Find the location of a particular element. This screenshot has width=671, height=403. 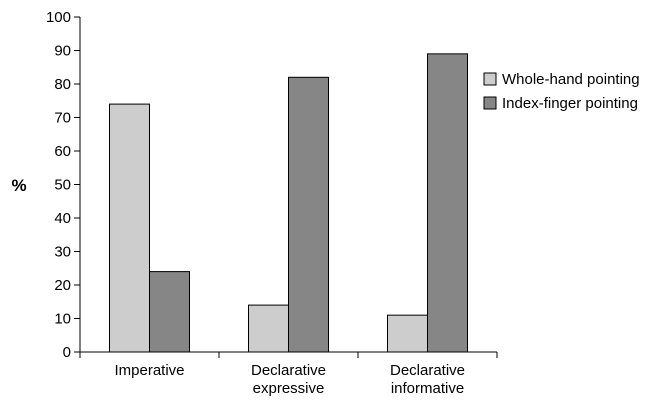

x-category-label: informative is located at coordinates (427, 388).